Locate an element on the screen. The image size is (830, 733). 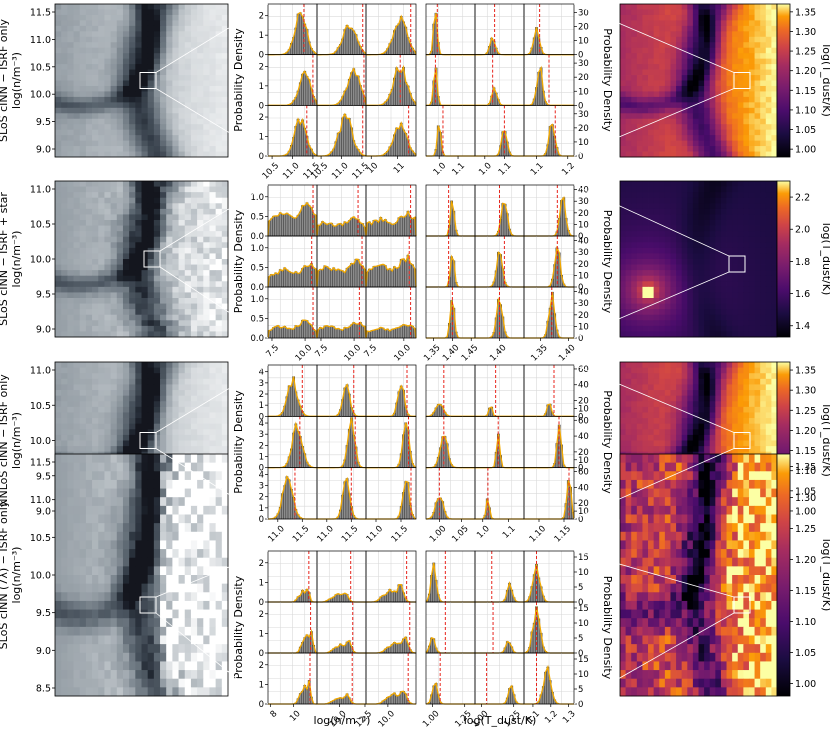
colorbar-tick-label: 1.15 is located at coordinates (805, 91).